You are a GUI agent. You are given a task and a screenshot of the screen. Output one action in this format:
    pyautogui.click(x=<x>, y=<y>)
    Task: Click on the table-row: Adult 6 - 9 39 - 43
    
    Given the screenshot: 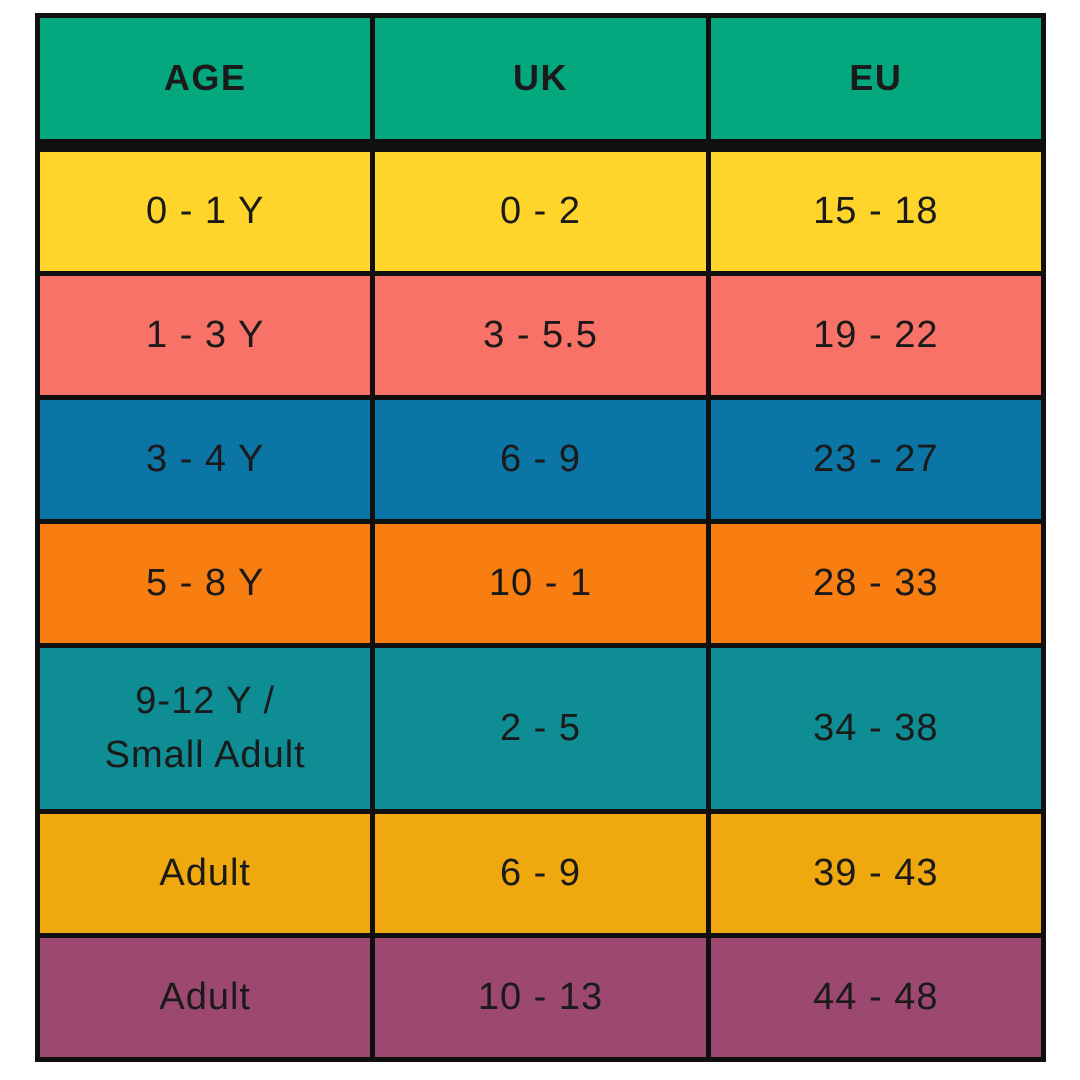 What is the action you would take?
    pyautogui.click(x=540, y=876)
    